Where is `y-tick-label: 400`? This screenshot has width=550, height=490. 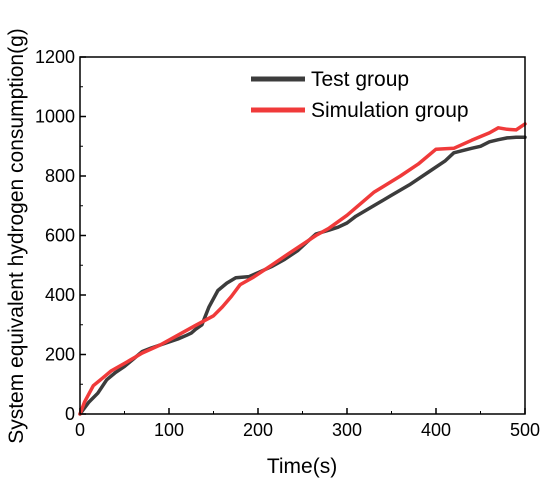 y-tick-label: 400 is located at coordinates (60, 295).